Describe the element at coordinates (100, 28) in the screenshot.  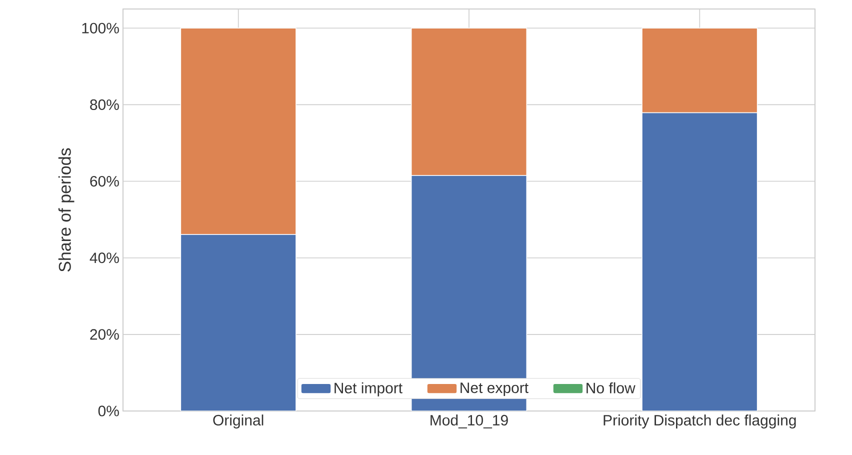
I see `y-tick-label: 100%` at that location.